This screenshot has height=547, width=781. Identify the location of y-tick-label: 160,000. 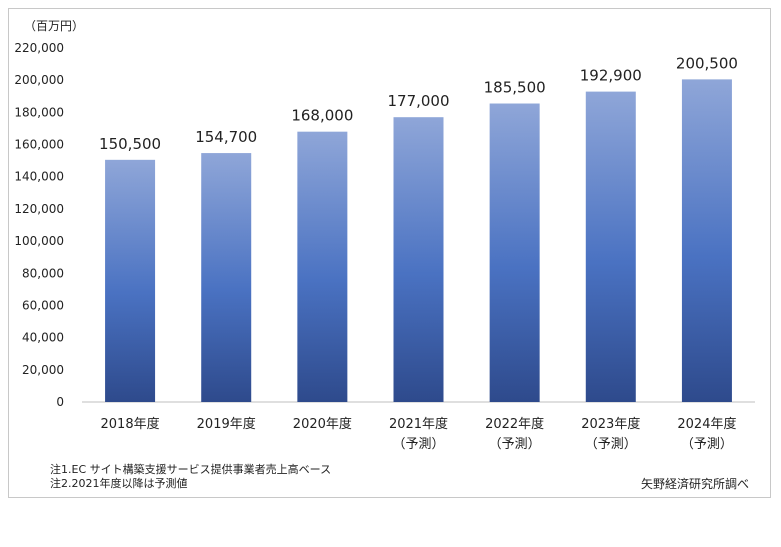
(39, 145).